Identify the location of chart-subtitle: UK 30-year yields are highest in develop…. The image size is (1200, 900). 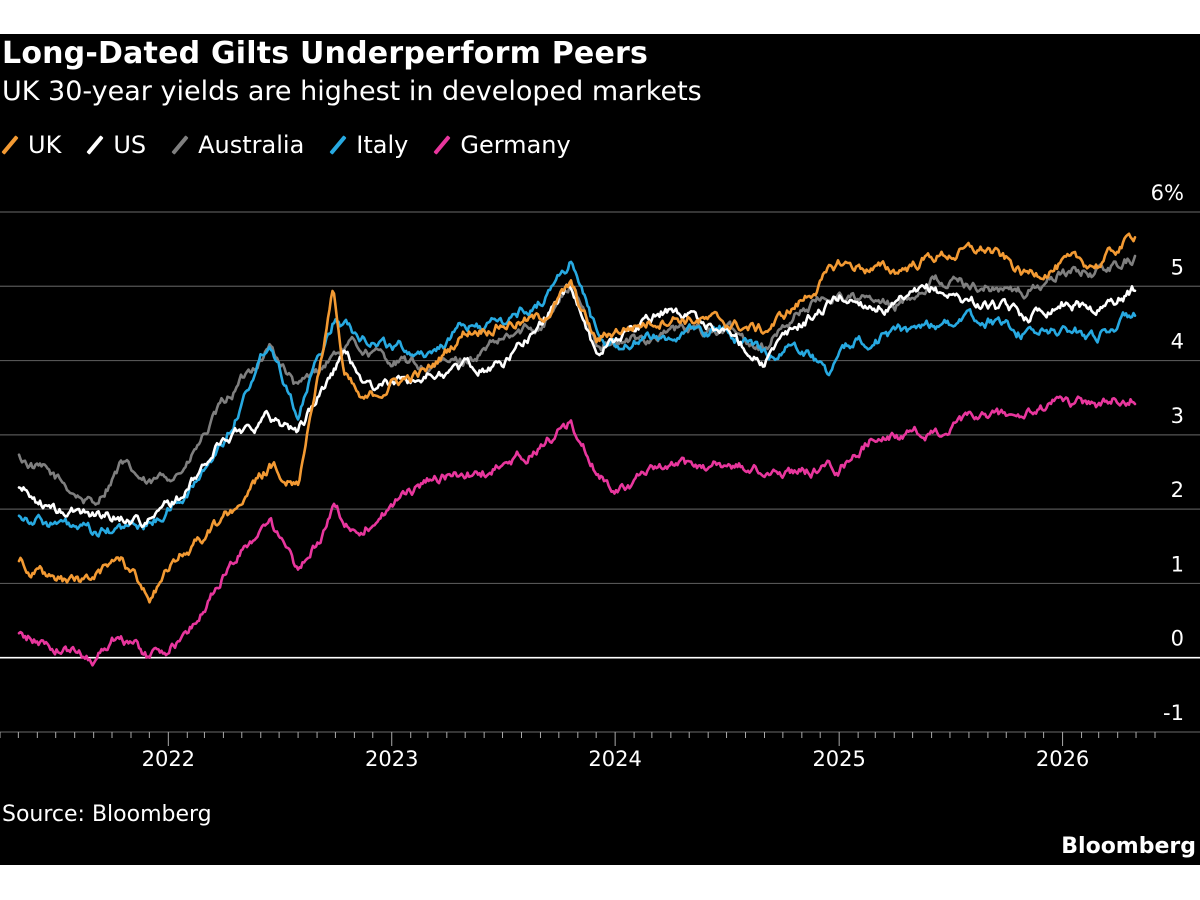
(352, 91).